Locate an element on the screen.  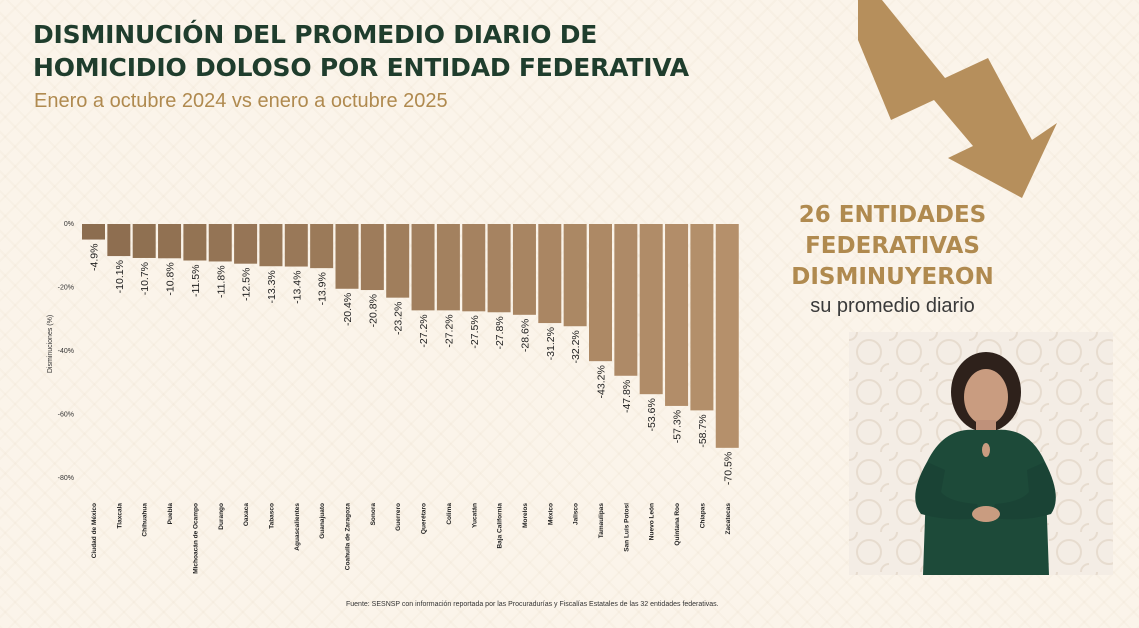
category-label: Querétaro is located at coordinates (424, 518).